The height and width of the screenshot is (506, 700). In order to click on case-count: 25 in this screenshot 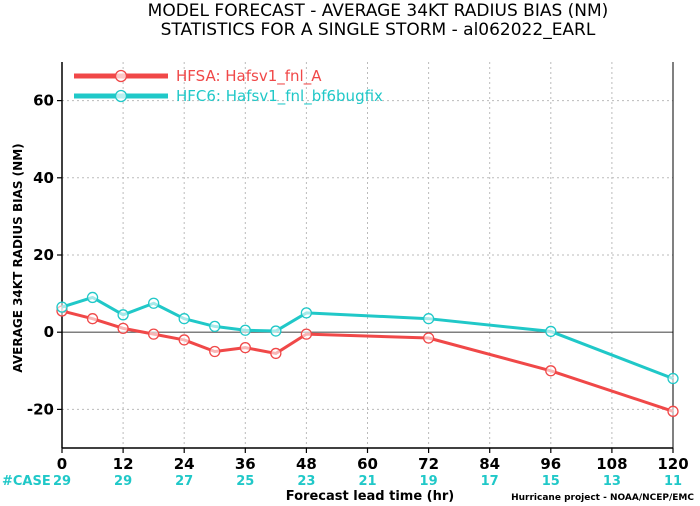, I will do `click(245, 481)`.